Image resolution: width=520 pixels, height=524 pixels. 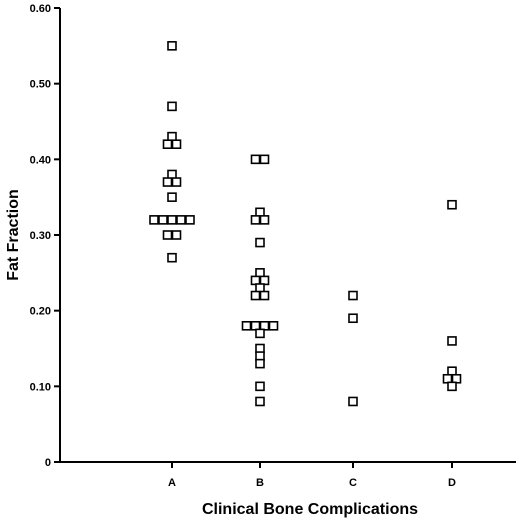 What do you see at coordinates (40, 236) in the screenshot?
I see `y-tick-label: 0.30` at bounding box center [40, 236].